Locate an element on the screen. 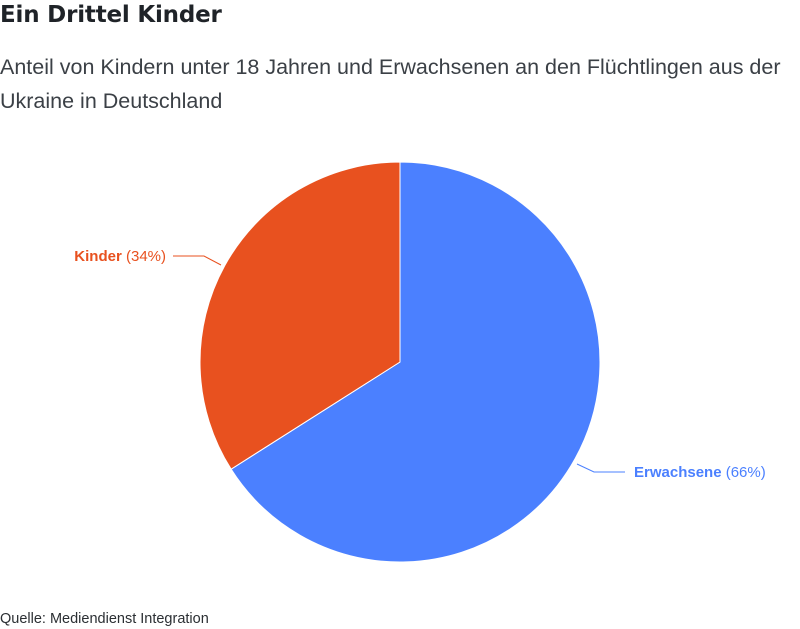 The image size is (800, 629). leader-line-kinder is located at coordinates (197, 260).